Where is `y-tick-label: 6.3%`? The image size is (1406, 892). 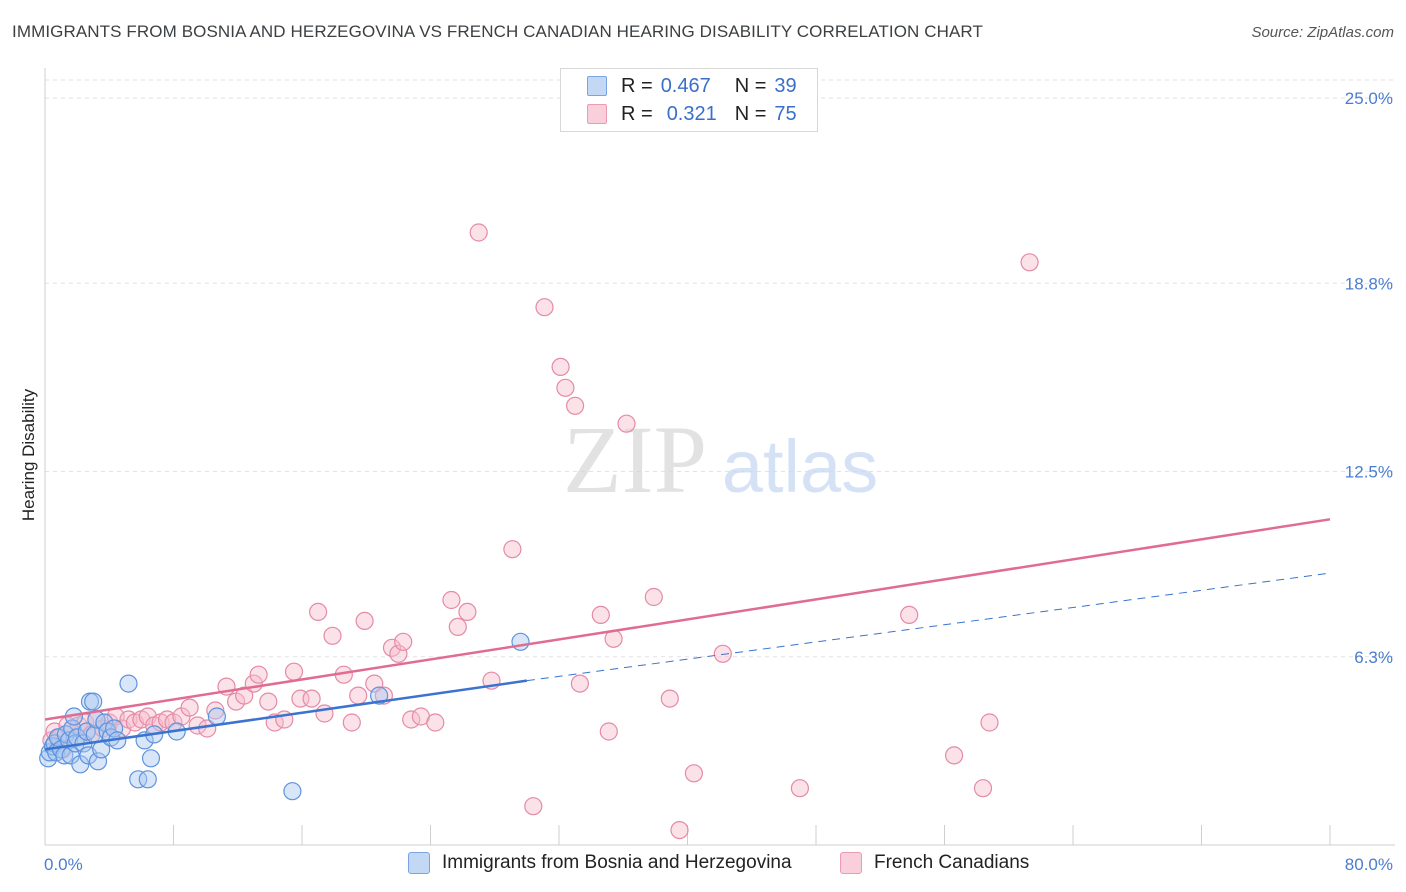
y-tick-label: 6.3% is located at coordinates (1373, 657).